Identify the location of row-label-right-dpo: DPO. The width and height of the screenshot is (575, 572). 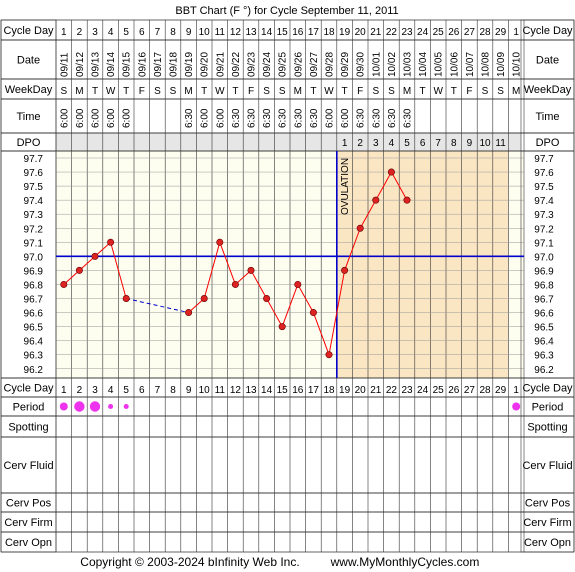
(548, 143).